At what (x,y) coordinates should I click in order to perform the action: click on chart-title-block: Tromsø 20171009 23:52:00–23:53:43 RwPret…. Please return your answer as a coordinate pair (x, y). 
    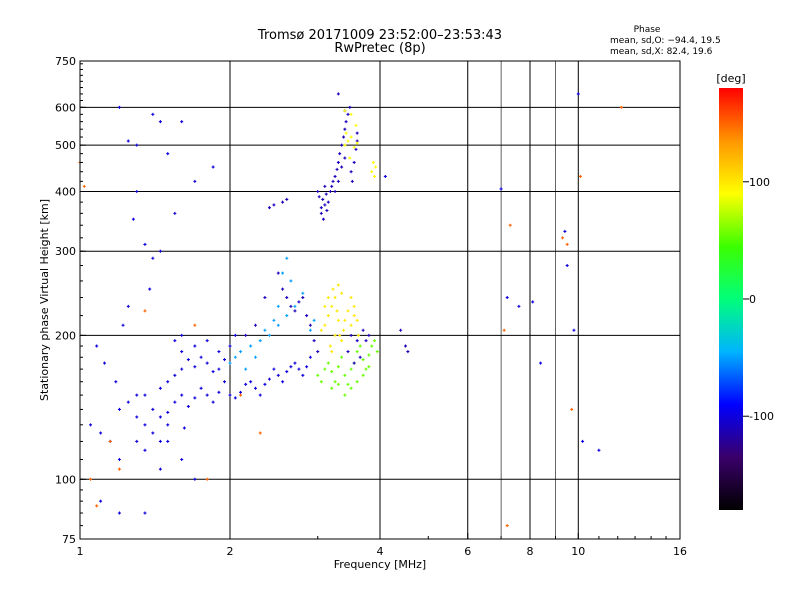
    Looking at the image, I should click on (379, 42).